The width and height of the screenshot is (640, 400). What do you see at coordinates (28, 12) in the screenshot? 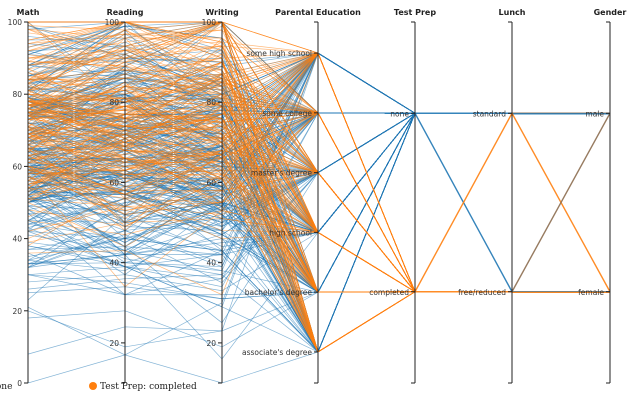
I see `axis-title: Math` at bounding box center [28, 12].